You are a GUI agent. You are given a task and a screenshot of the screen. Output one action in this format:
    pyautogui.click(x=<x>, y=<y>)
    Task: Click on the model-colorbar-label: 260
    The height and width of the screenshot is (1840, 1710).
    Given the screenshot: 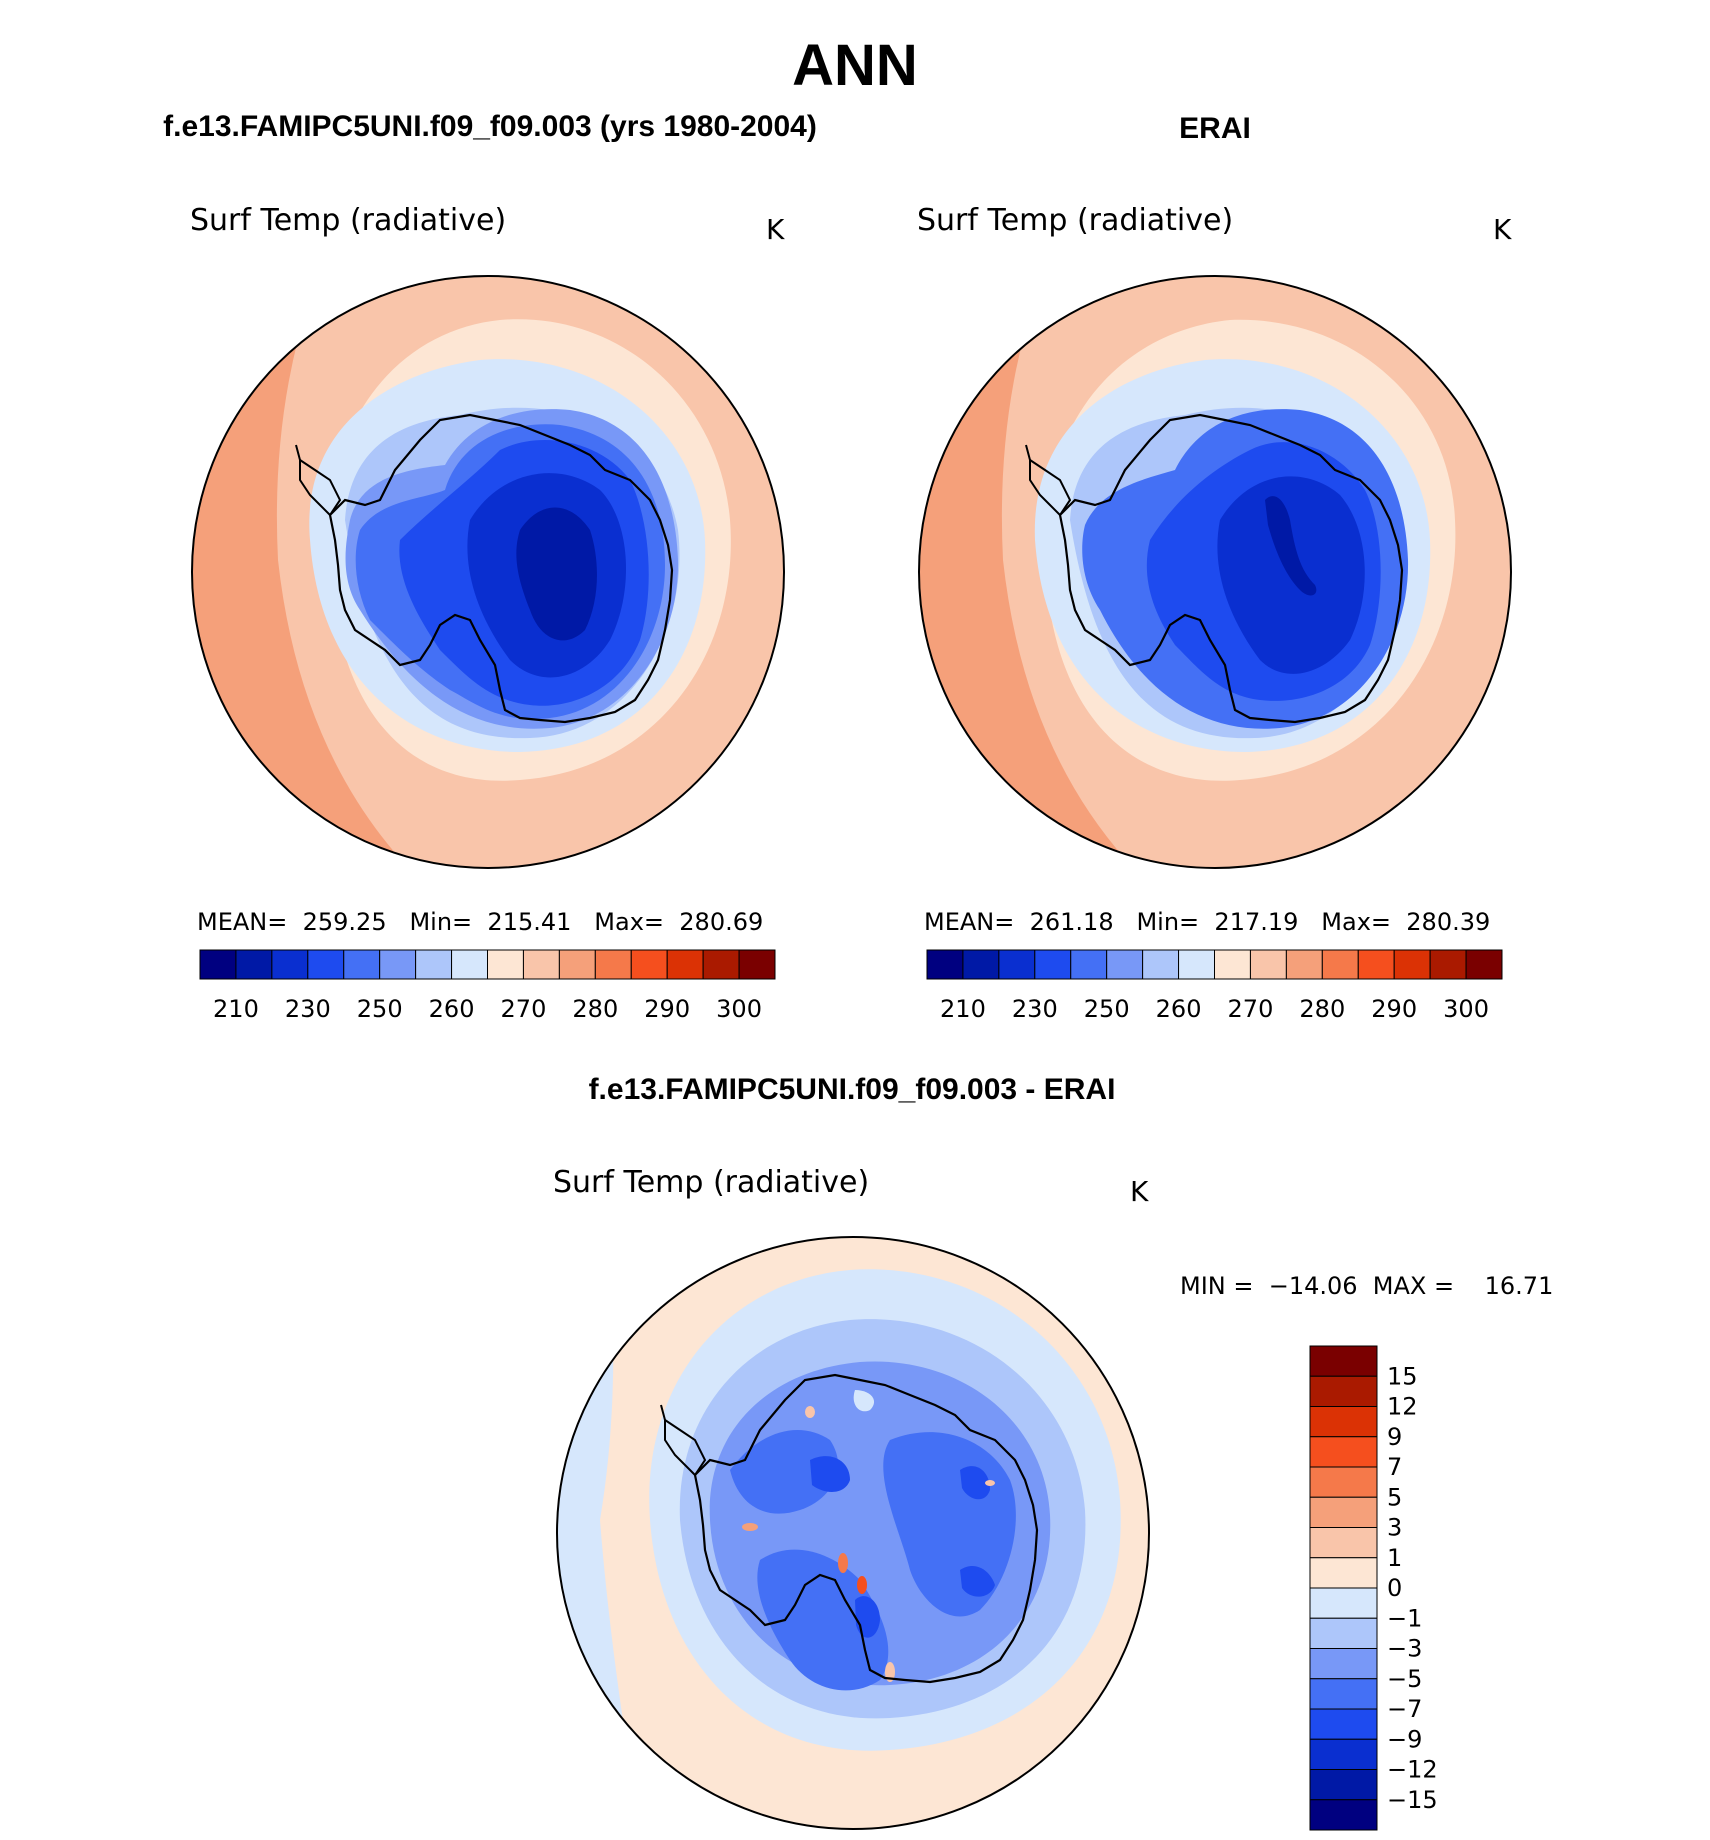 What is the action you would take?
    pyautogui.click(x=452, y=1009)
    